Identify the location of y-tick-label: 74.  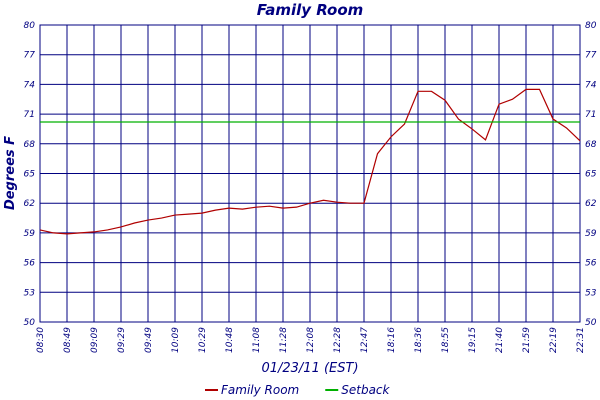
(30, 85).